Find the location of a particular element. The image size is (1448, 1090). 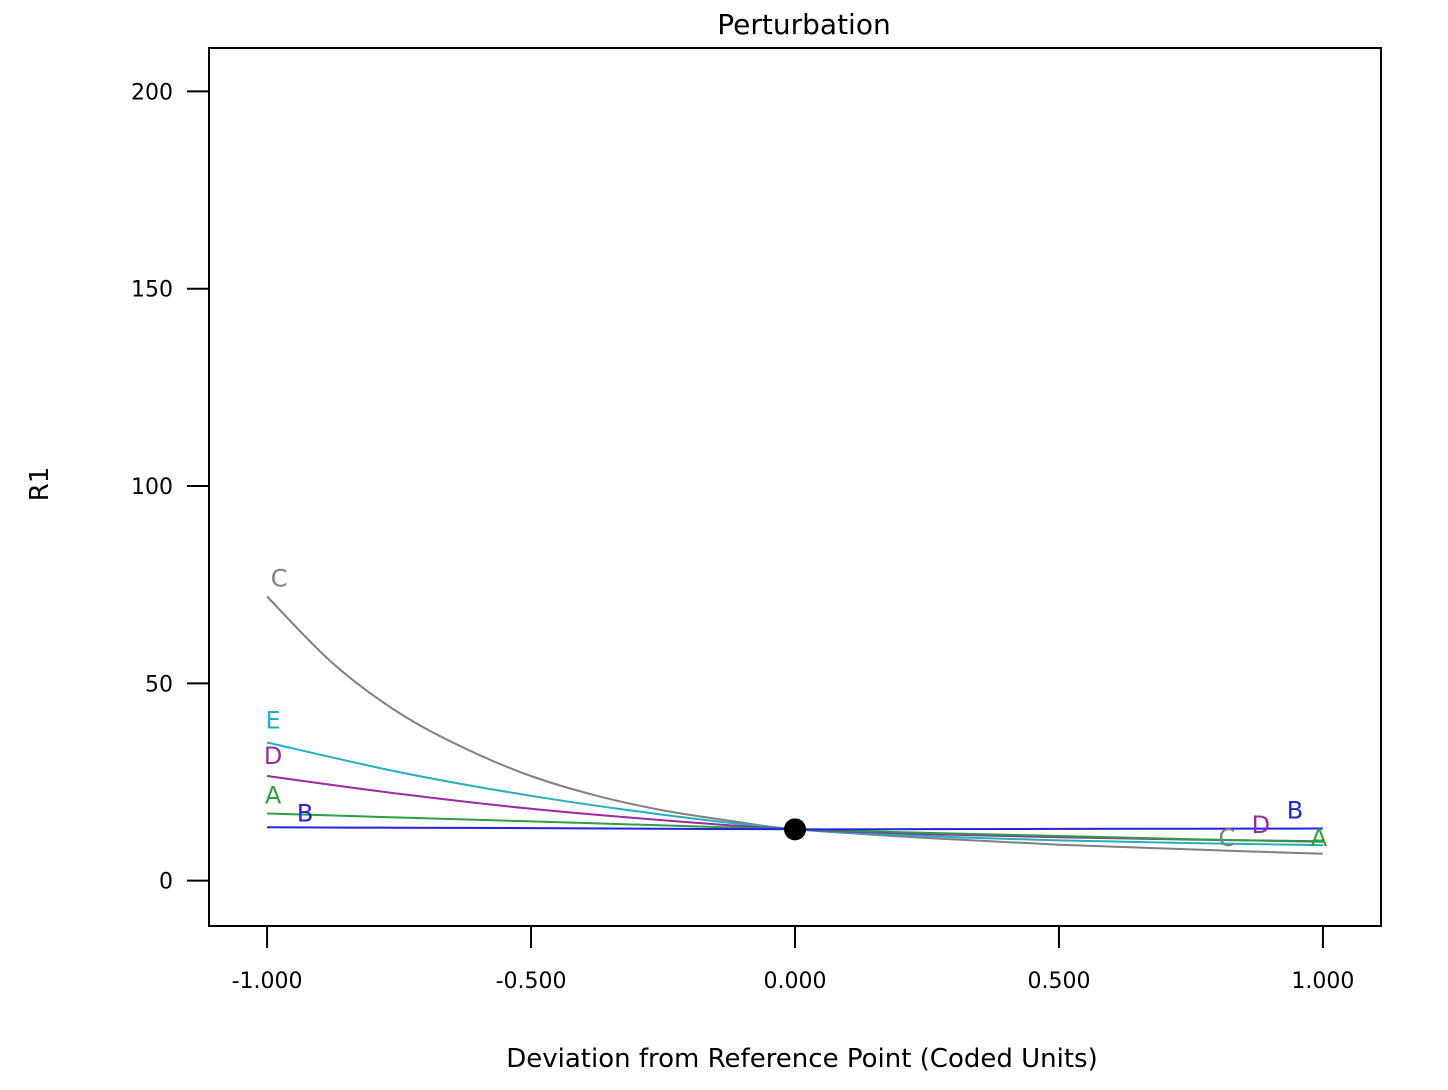

series-label-e-left: E is located at coordinates (272, 721).